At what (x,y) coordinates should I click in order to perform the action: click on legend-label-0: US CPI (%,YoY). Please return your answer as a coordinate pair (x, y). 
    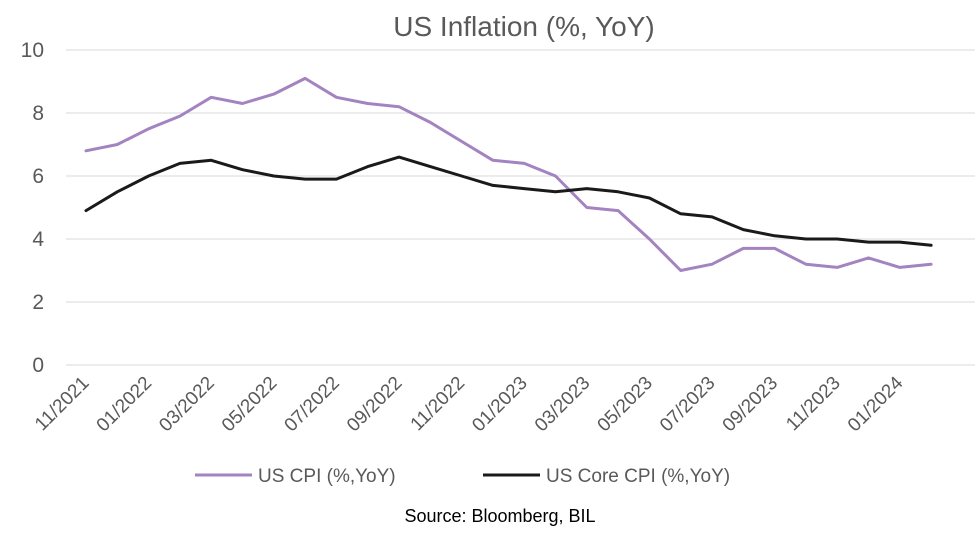
    Looking at the image, I should click on (327, 476).